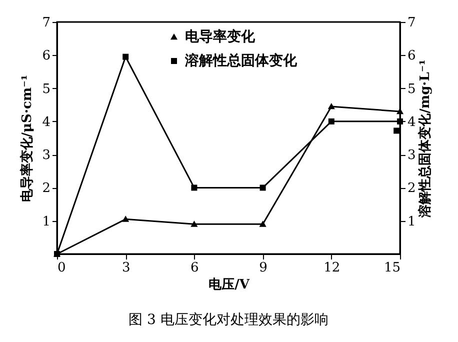  I want to click on x-tick-label: 6, so click(194, 268).